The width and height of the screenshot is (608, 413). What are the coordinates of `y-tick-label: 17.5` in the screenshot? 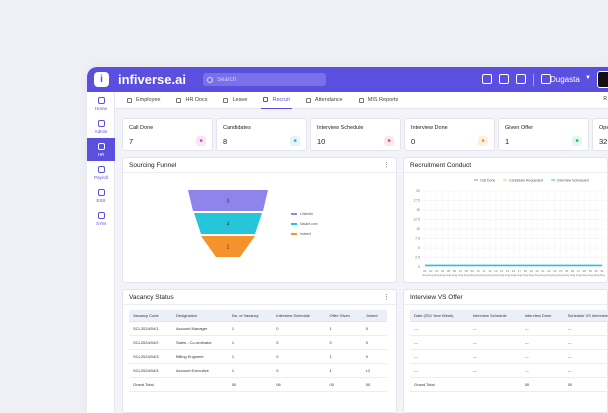 It's located at (416, 201).